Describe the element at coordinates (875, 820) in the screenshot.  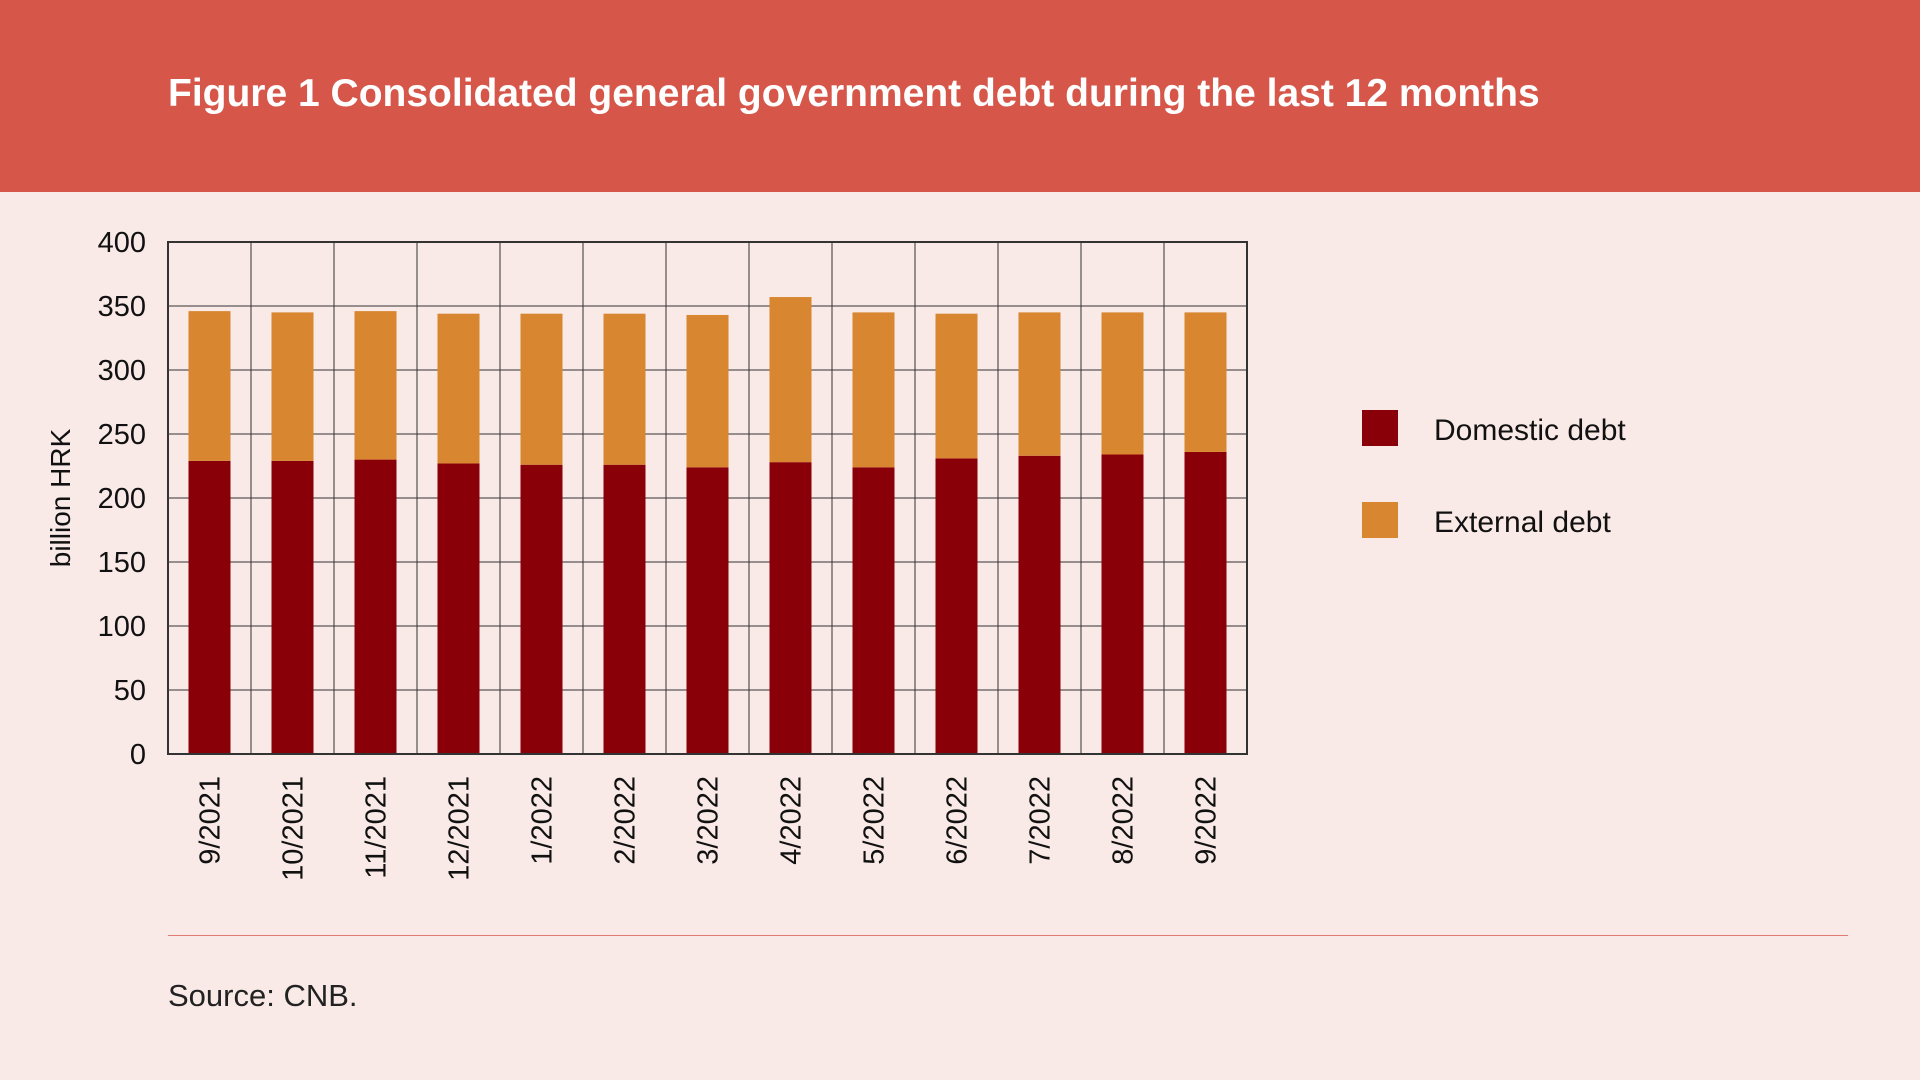
I see `x-tick-label: 5/2022` at that location.